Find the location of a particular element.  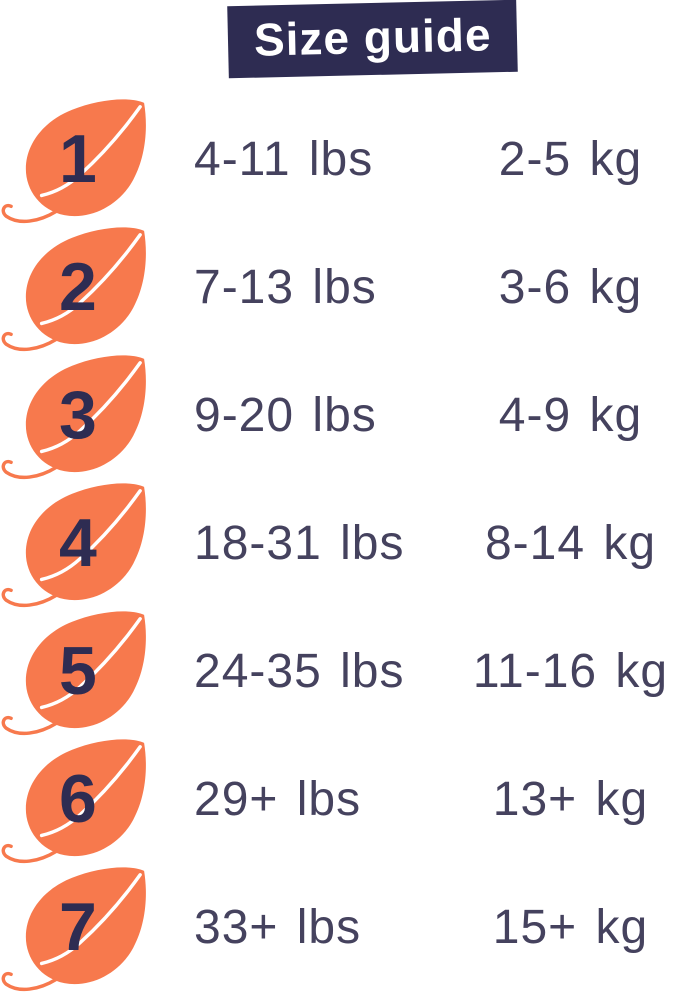

weight-kg-value: 15+ kg is located at coordinates (570, 927).